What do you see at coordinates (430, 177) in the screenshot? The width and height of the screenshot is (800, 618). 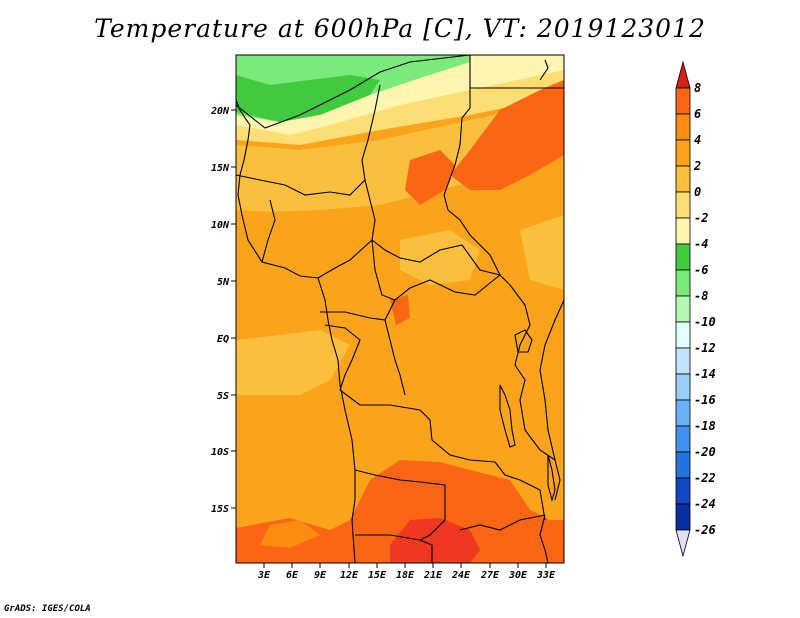 I see `field-warm-sudan` at bounding box center [430, 177].